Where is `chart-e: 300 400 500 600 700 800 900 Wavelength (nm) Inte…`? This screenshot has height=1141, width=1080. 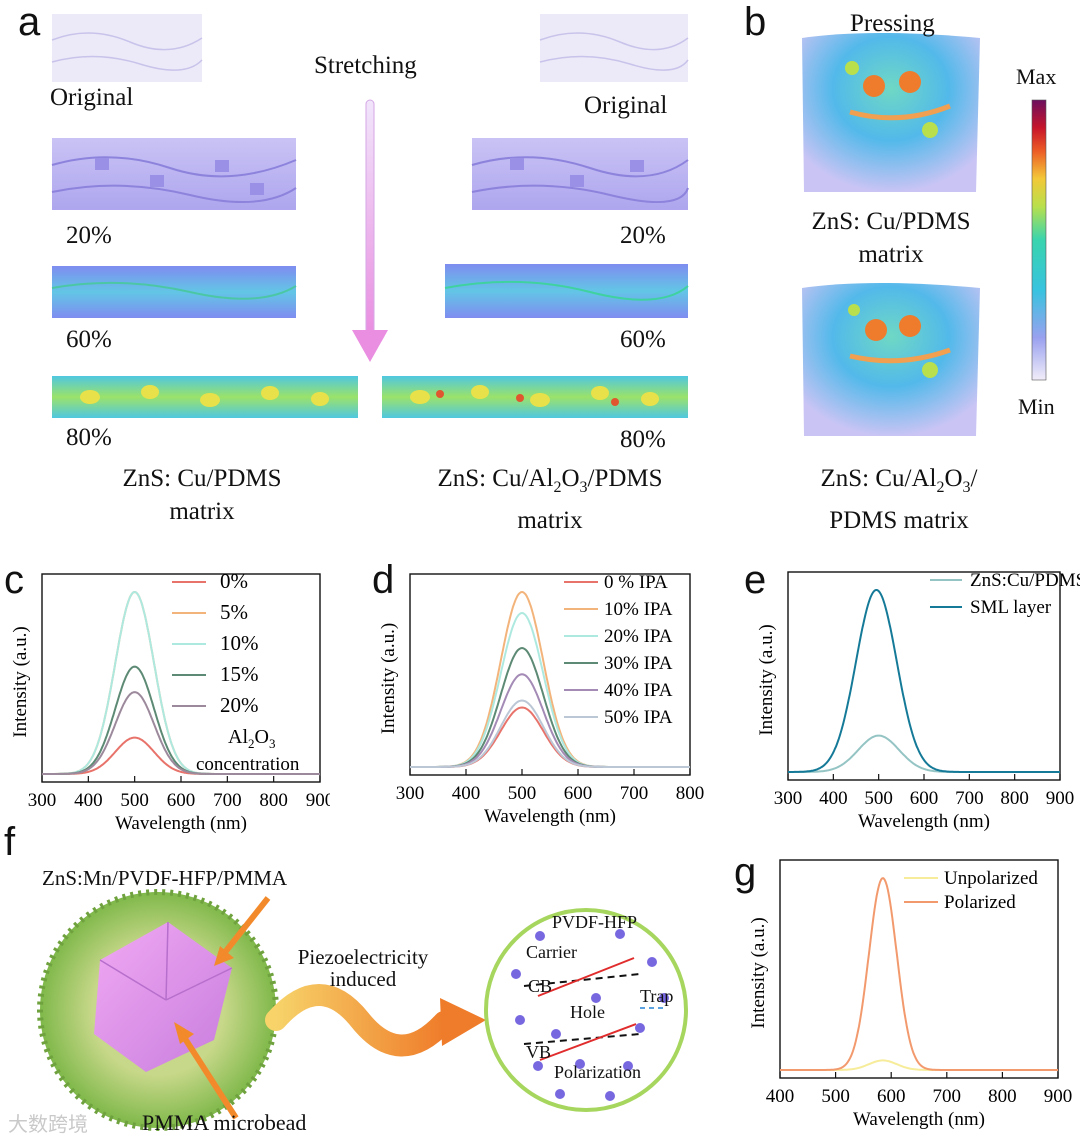 chart-e: 300 400 500 600 700 800 900 Wavelength (nm) Inte… is located at coordinates (918, 701).